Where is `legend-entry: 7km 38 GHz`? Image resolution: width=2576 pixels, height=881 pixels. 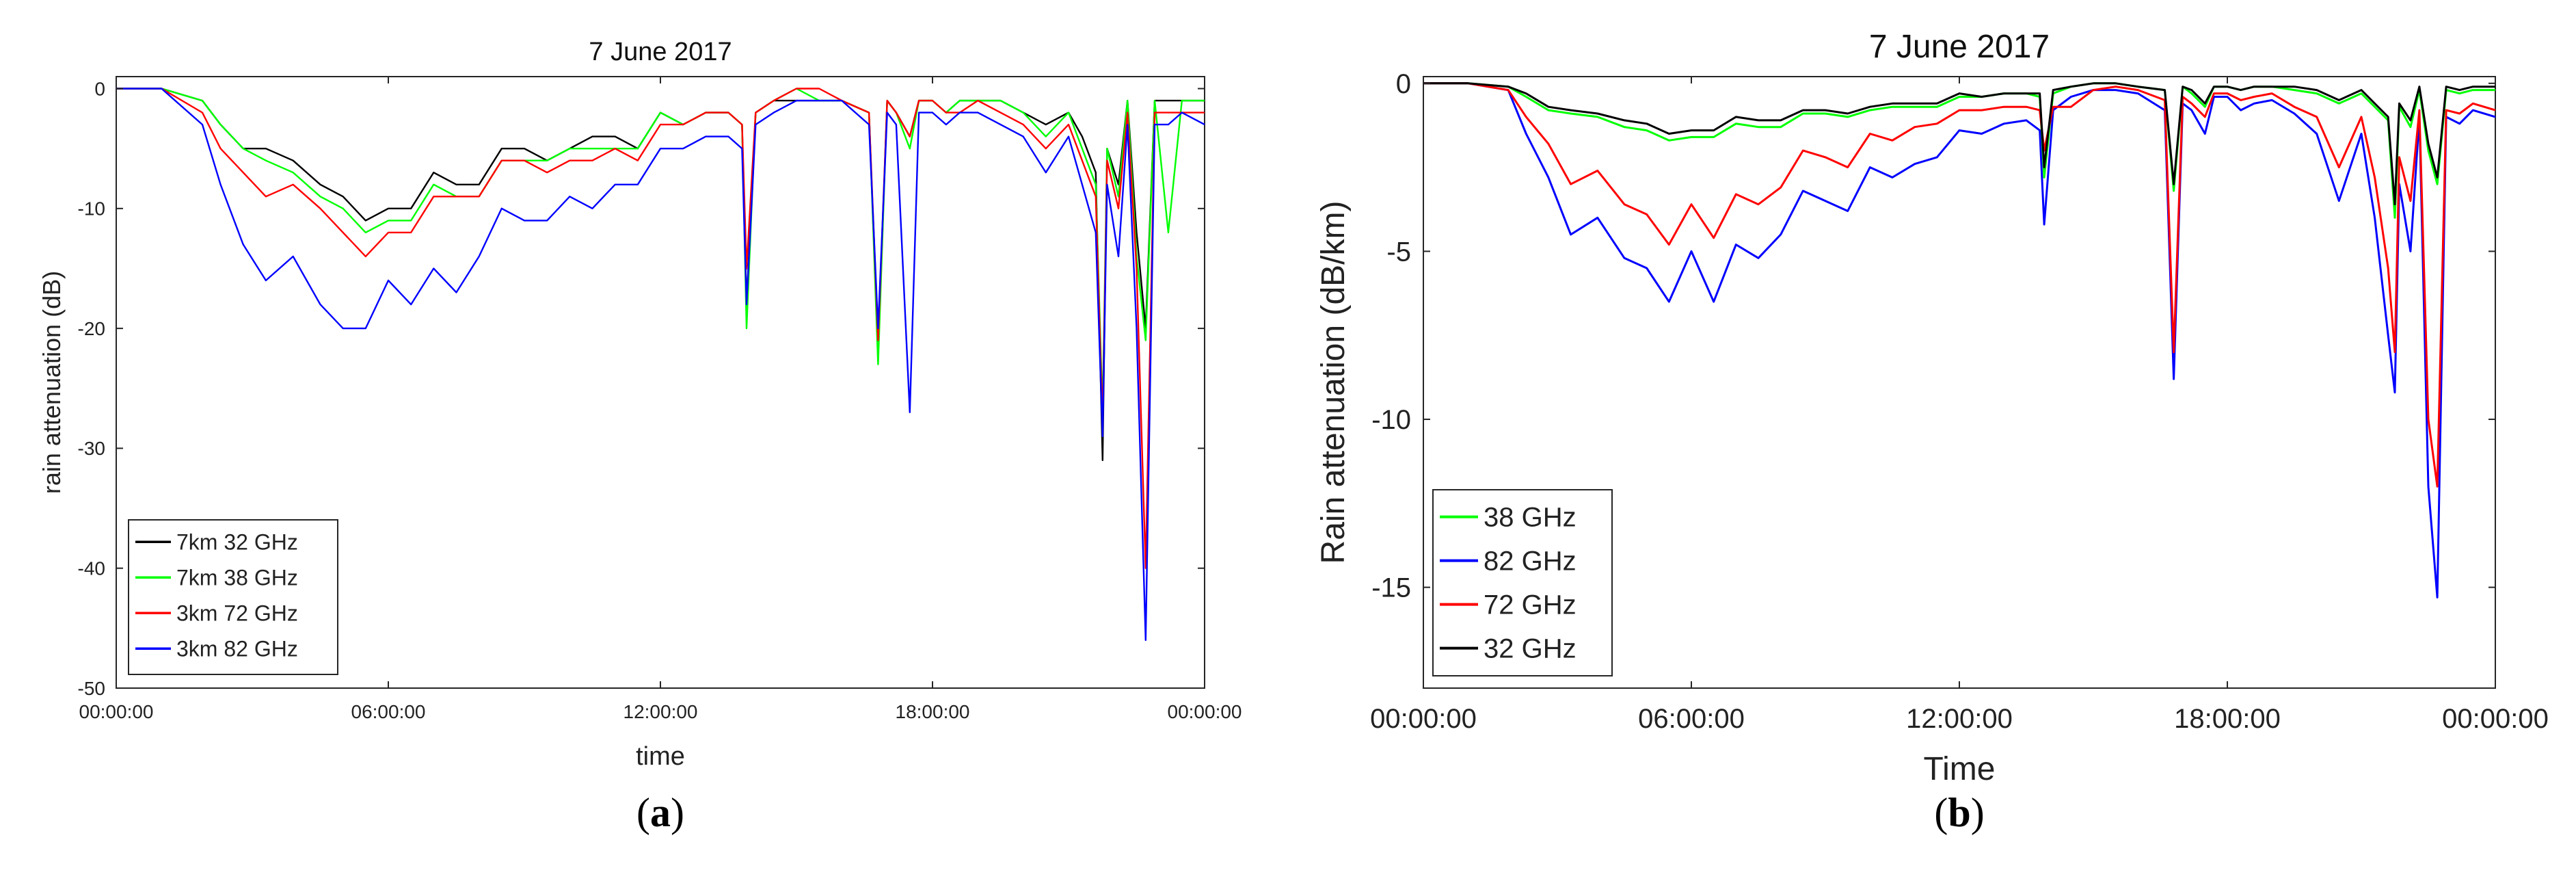
legend-entry: 7km 38 GHz is located at coordinates (237, 577).